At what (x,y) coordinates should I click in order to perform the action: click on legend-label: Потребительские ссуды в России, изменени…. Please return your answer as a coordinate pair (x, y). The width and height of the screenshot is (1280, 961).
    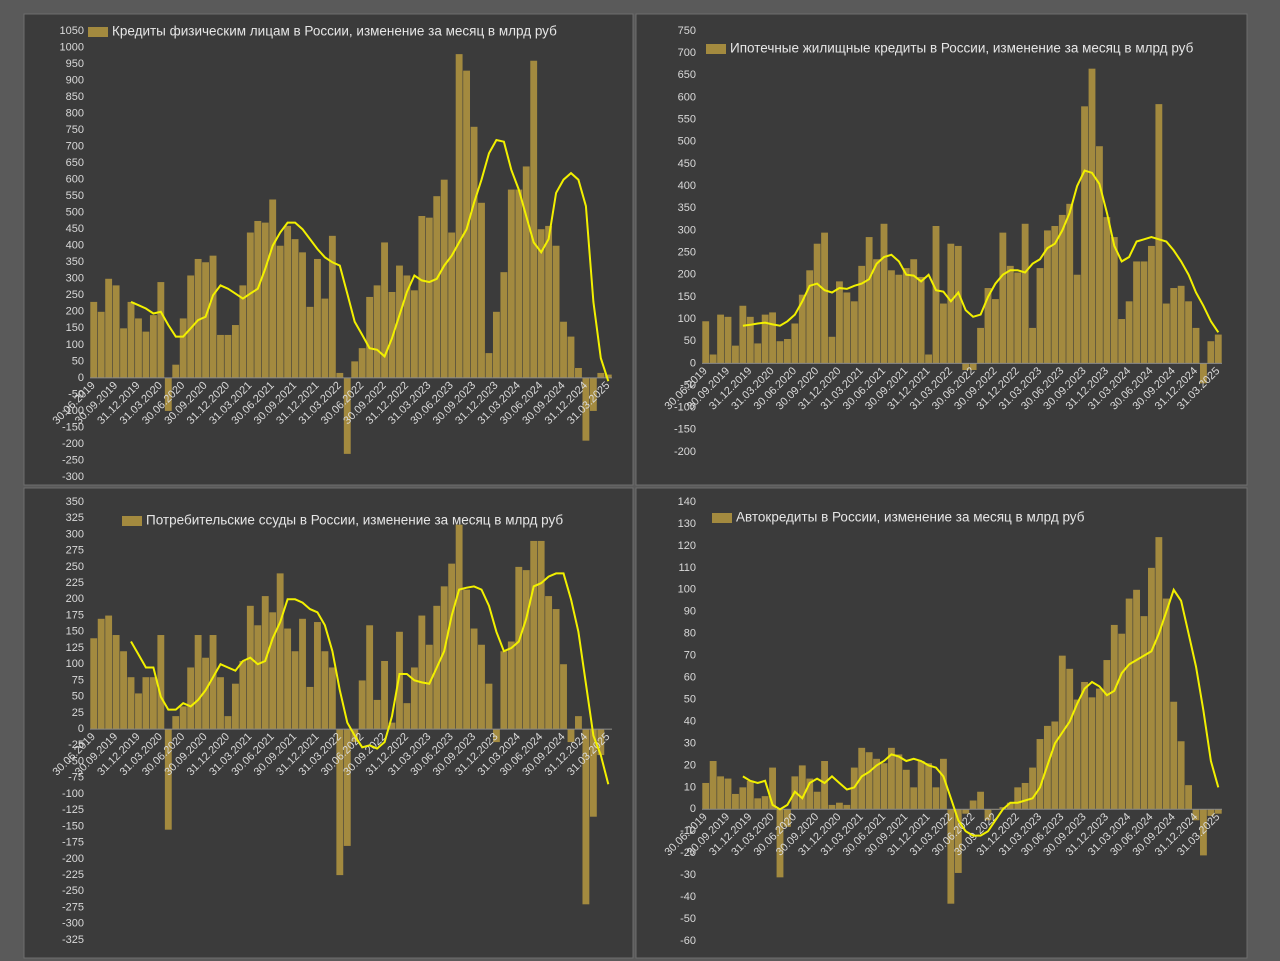
    Looking at the image, I should click on (354, 520).